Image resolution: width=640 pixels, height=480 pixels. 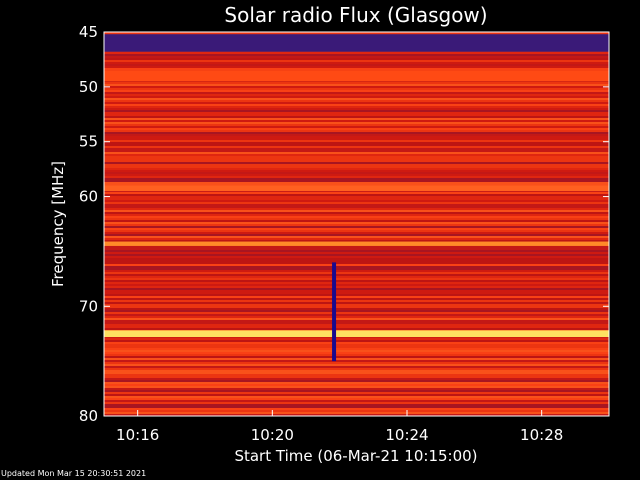 I want to click on y-tick-label: 50, so click(x=88, y=87).